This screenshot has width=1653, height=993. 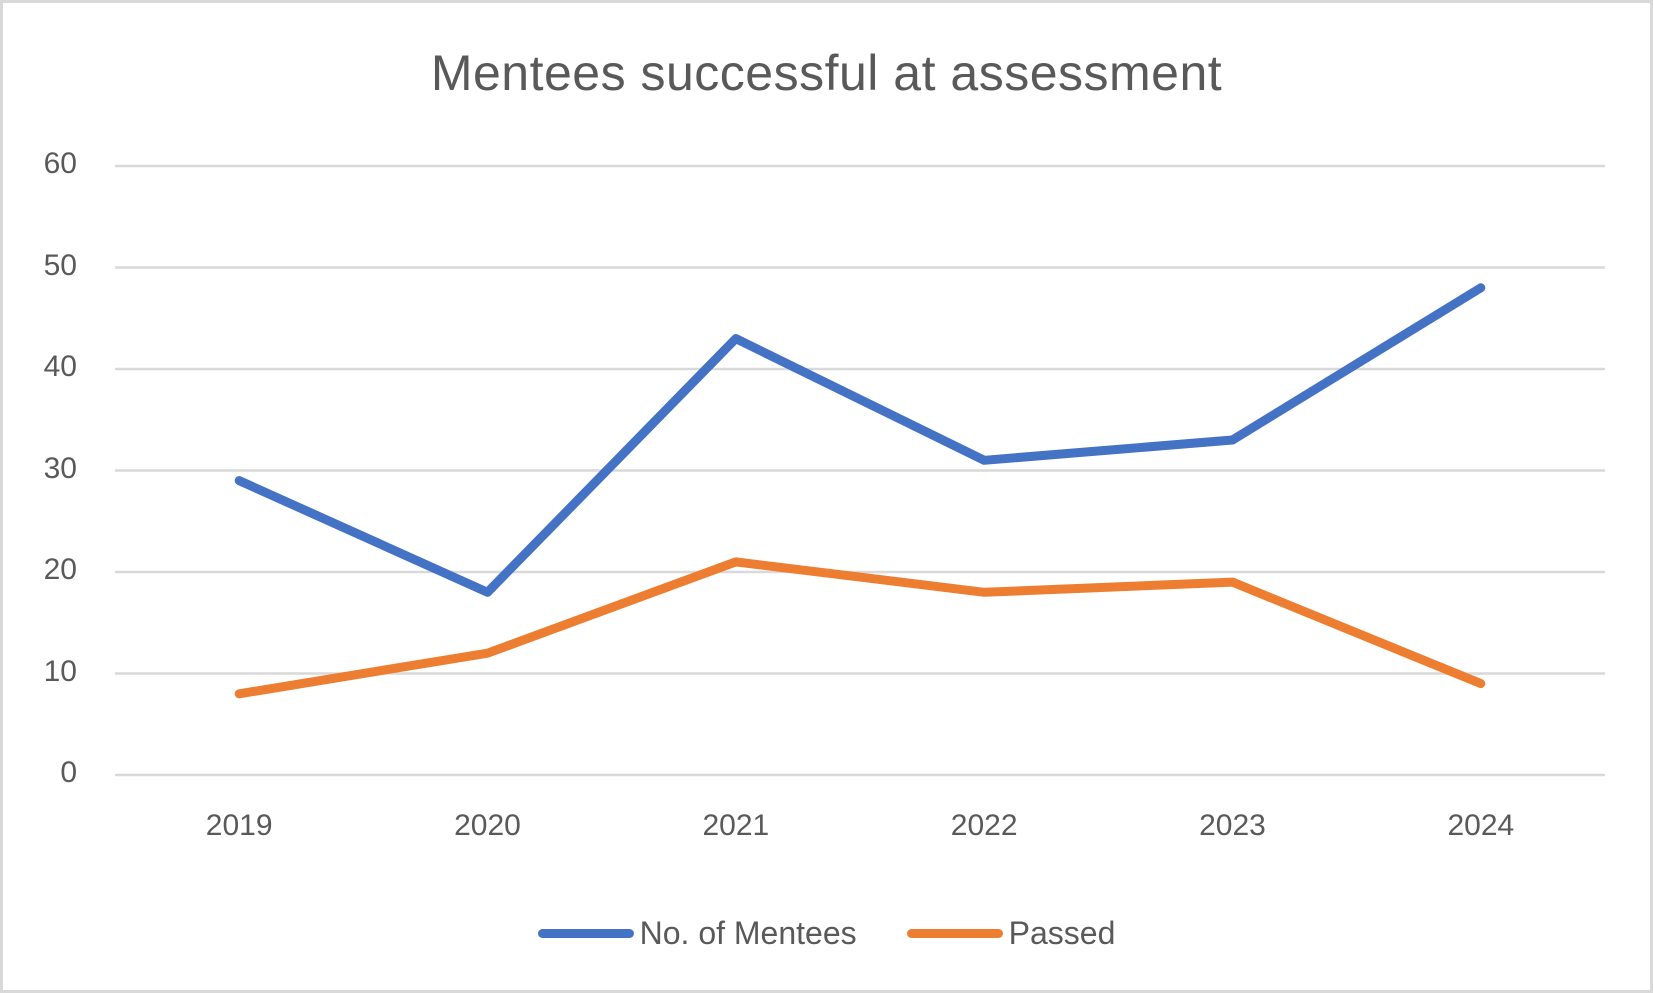 I want to click on x-tick-label: 2023, so click(x=1232, y=825).